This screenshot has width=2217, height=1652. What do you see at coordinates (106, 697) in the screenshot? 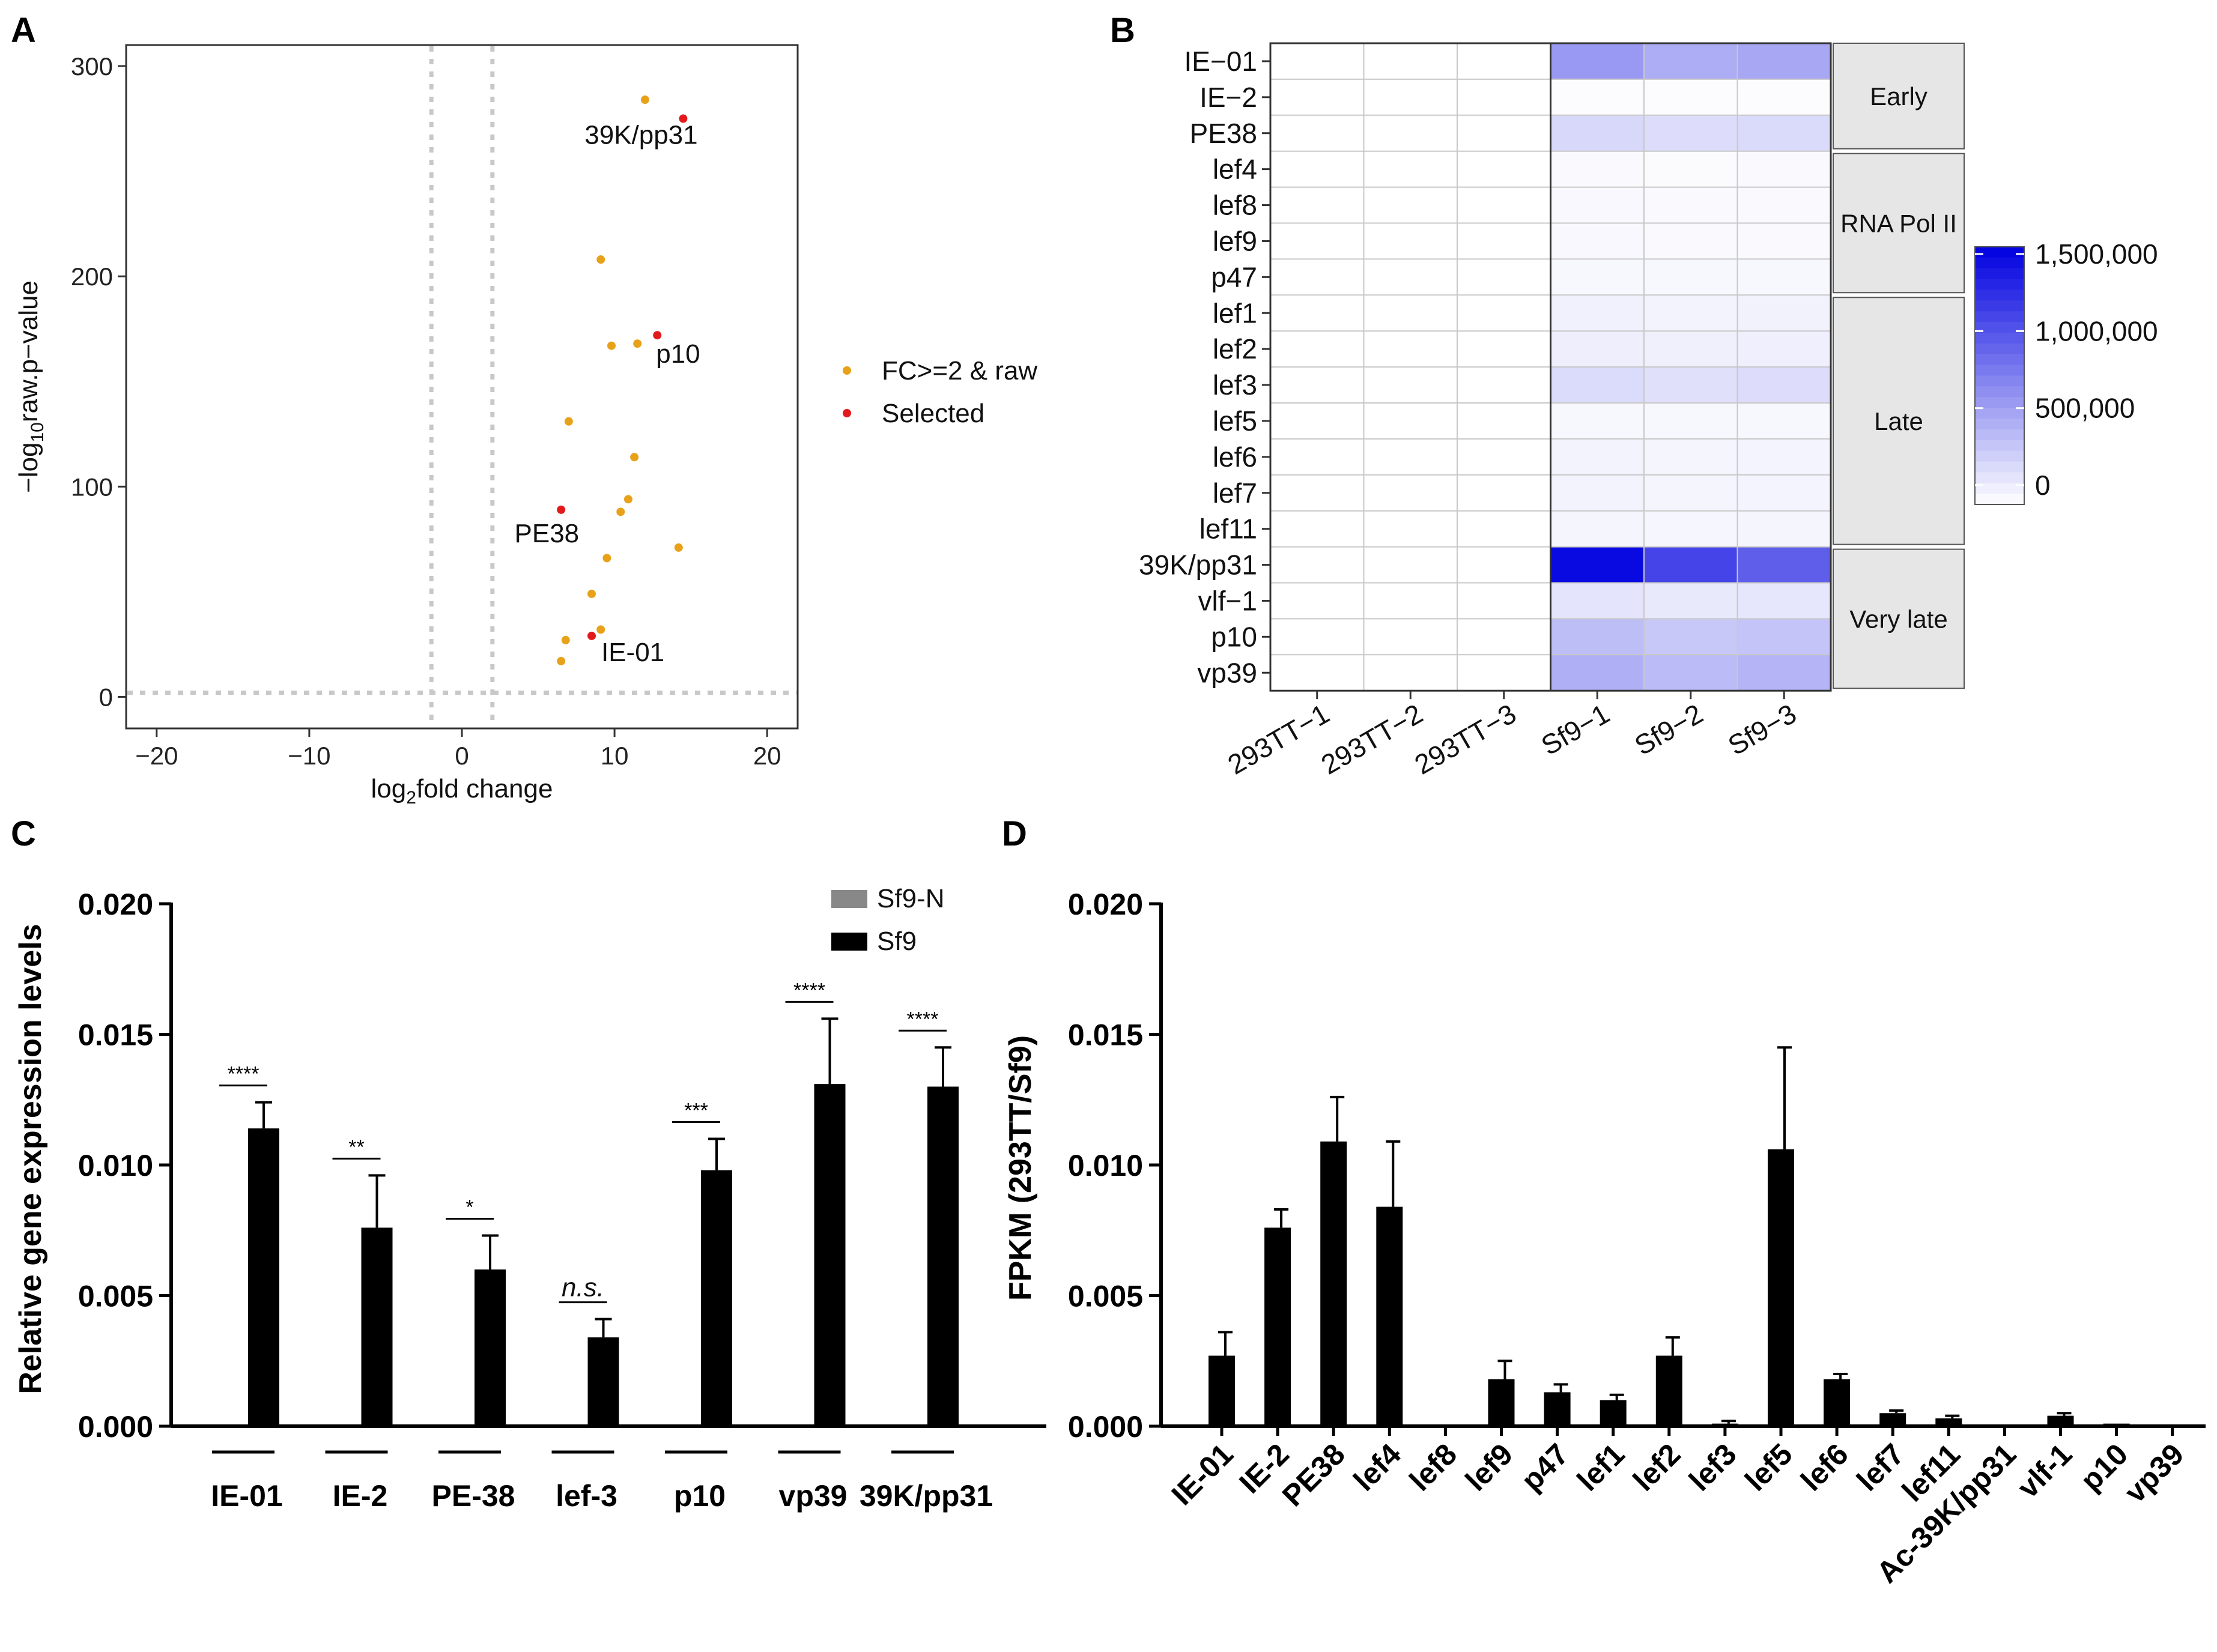
I see `y-tick-label: 0` at bounding box center [106, 697].